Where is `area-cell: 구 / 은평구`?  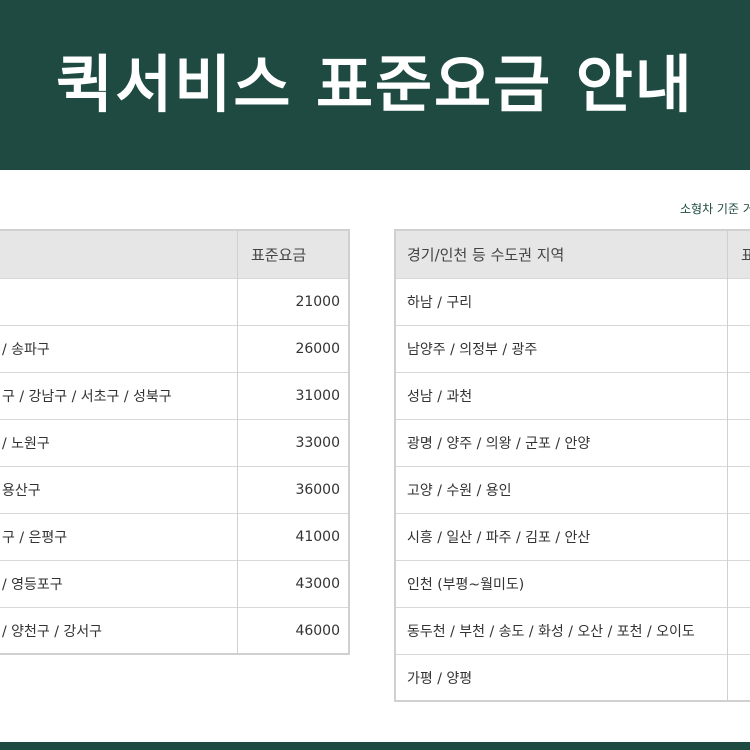 area-cell: 구 / 은평구 is located at coordinates (119, 537).